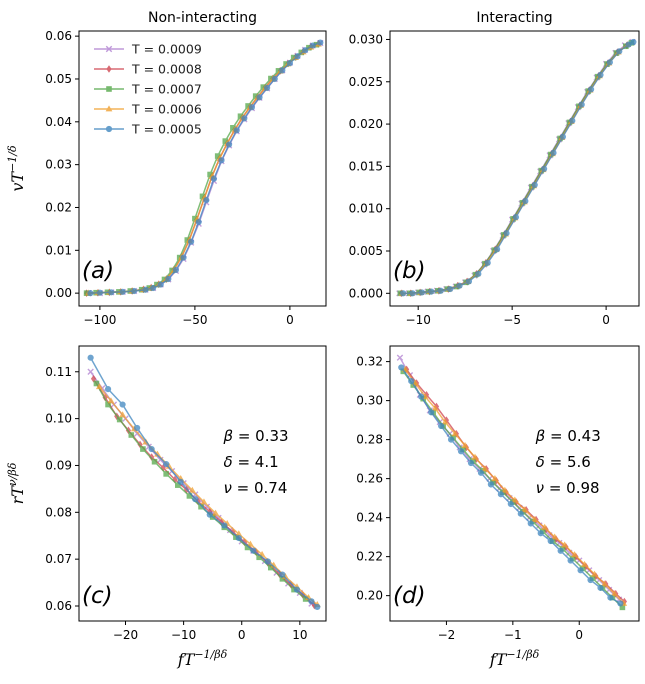 This screenshot has height=684, width=645. What do you see at coordinates (166, 69) in the screenshot?
I see `legend-label: T = 0.0008` at bounding box center [166, 69].